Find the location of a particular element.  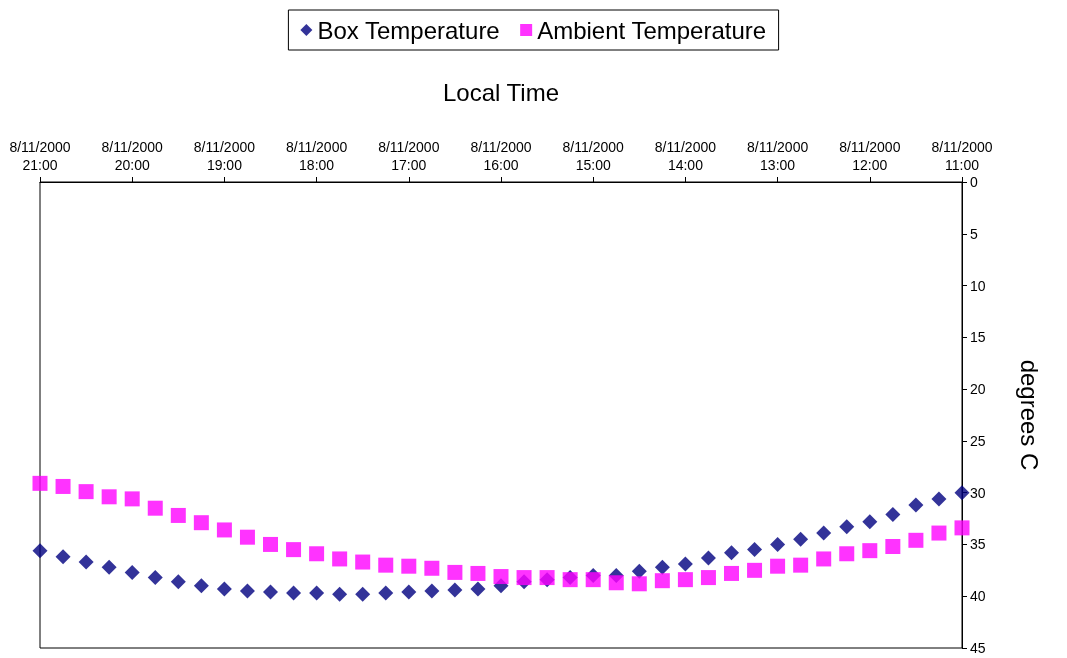

x-tick-label: 8/11/2000 19:00 is located at coordinates (224, 156).